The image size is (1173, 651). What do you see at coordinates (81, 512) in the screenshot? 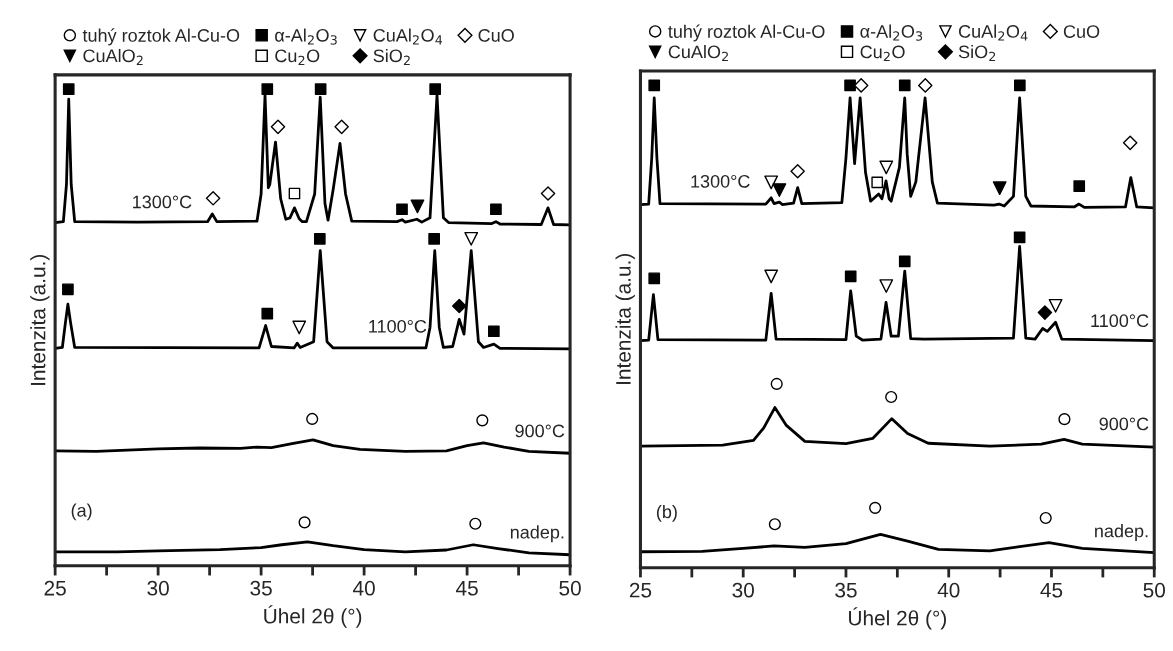
I see `annotation: (a)` at bounding box center [81, 512].